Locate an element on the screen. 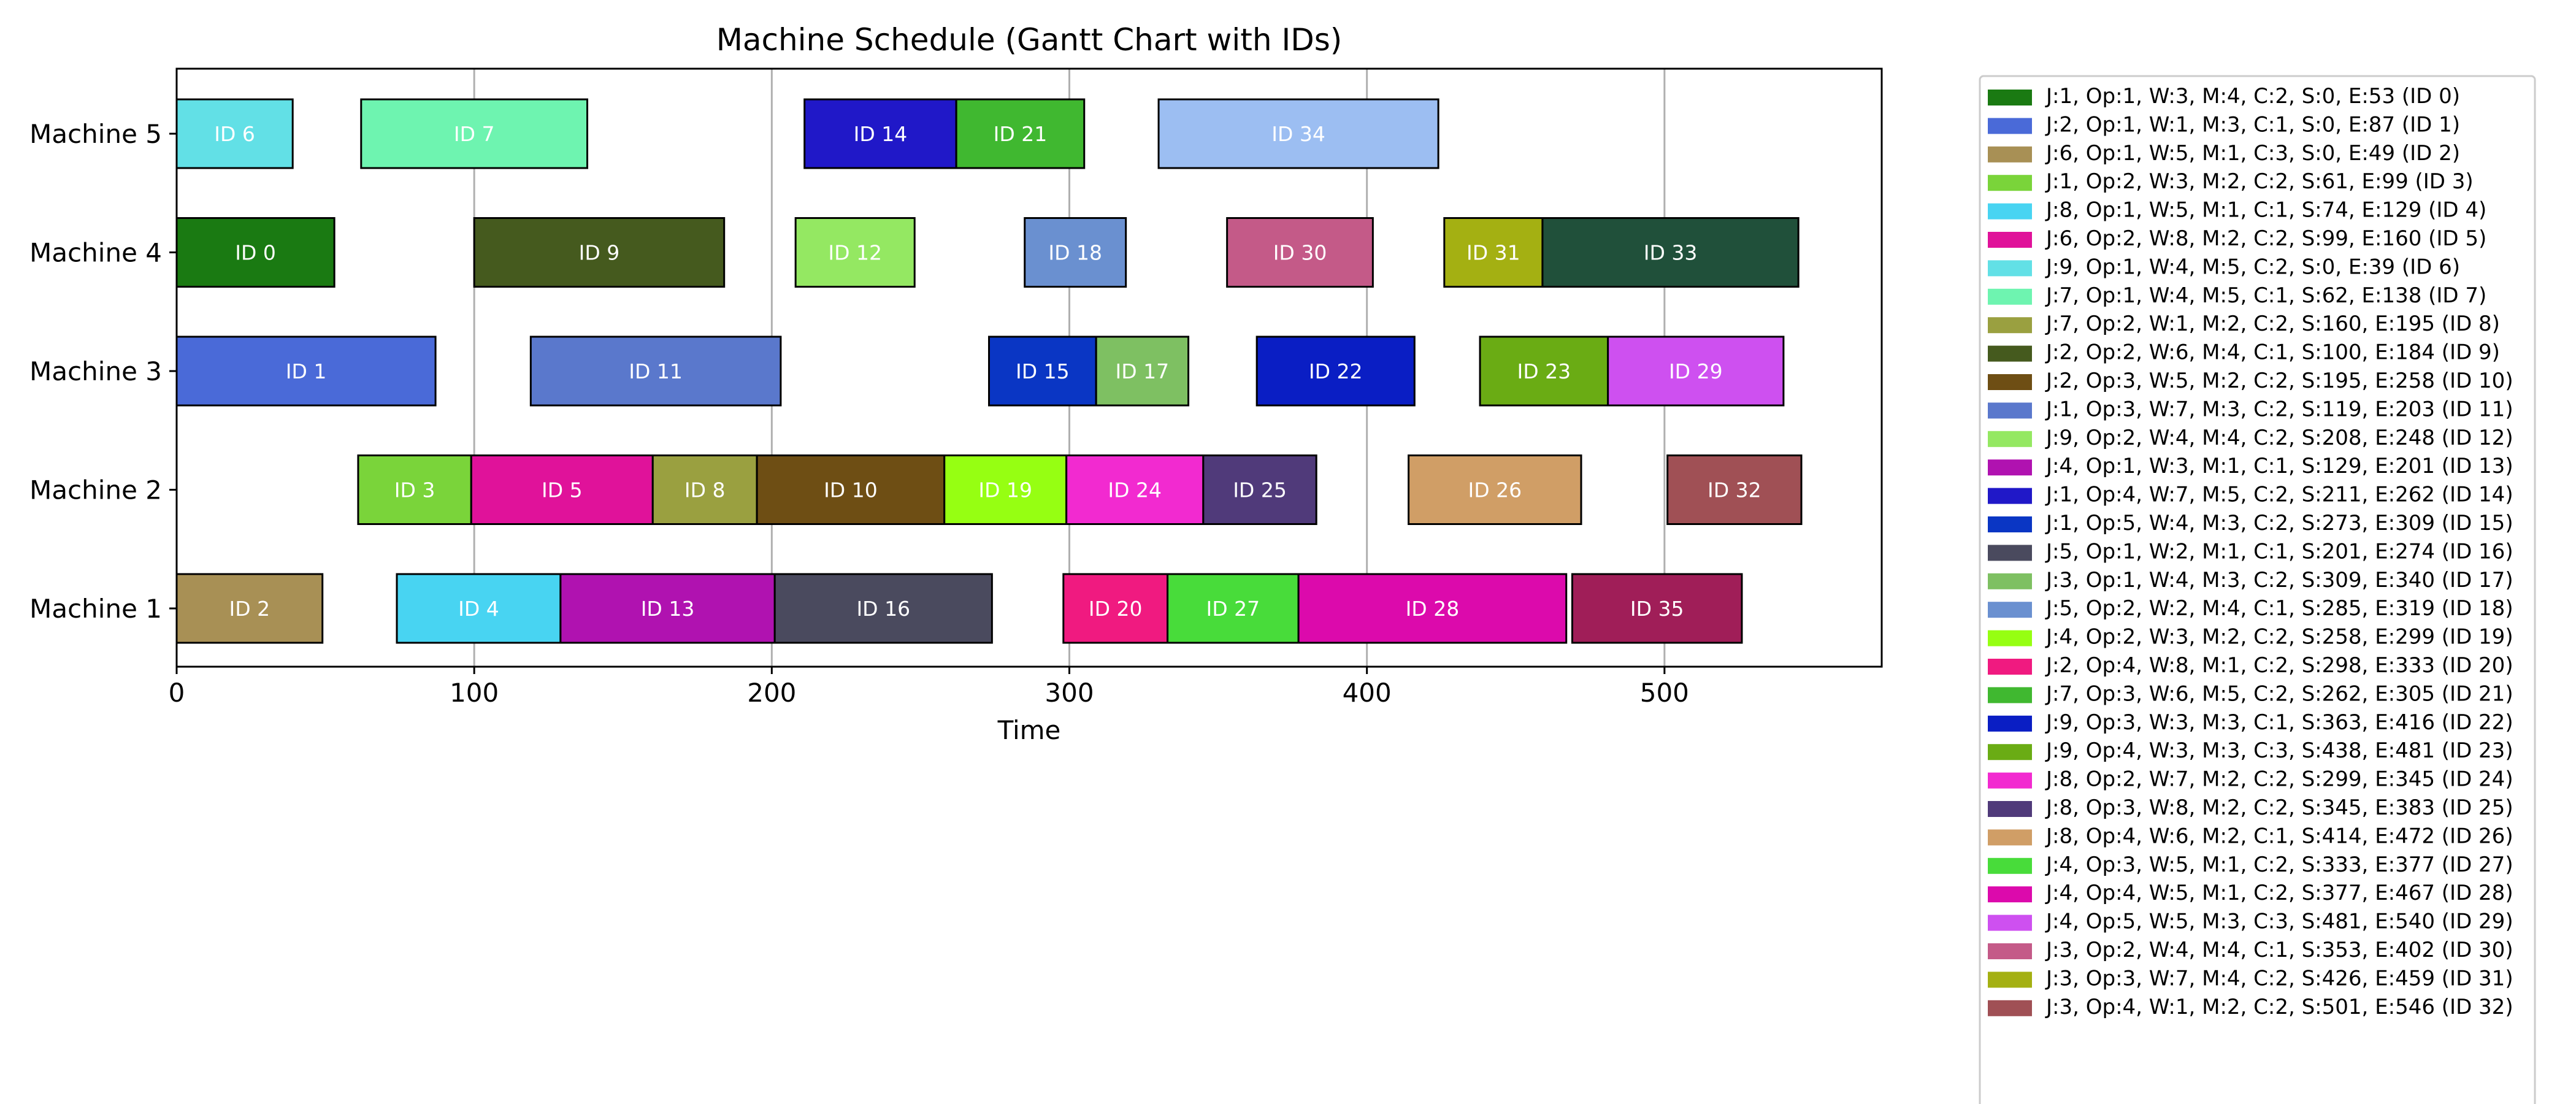 This screenshot has width=2576, height=1104. task-label: ID 35 is located at coordinates (1657, 609).